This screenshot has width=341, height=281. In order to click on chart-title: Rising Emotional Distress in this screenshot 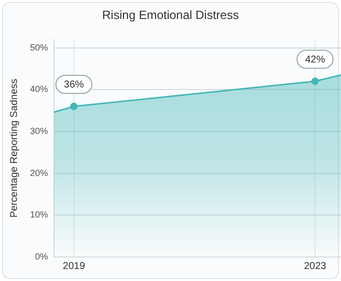, I will do `click(170, 15)`.